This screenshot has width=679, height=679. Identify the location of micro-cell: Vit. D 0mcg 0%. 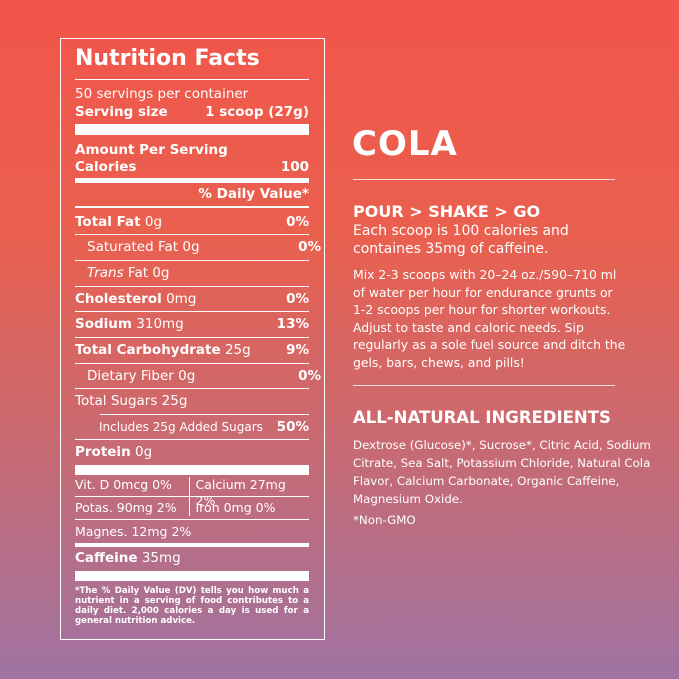
(123, 484).